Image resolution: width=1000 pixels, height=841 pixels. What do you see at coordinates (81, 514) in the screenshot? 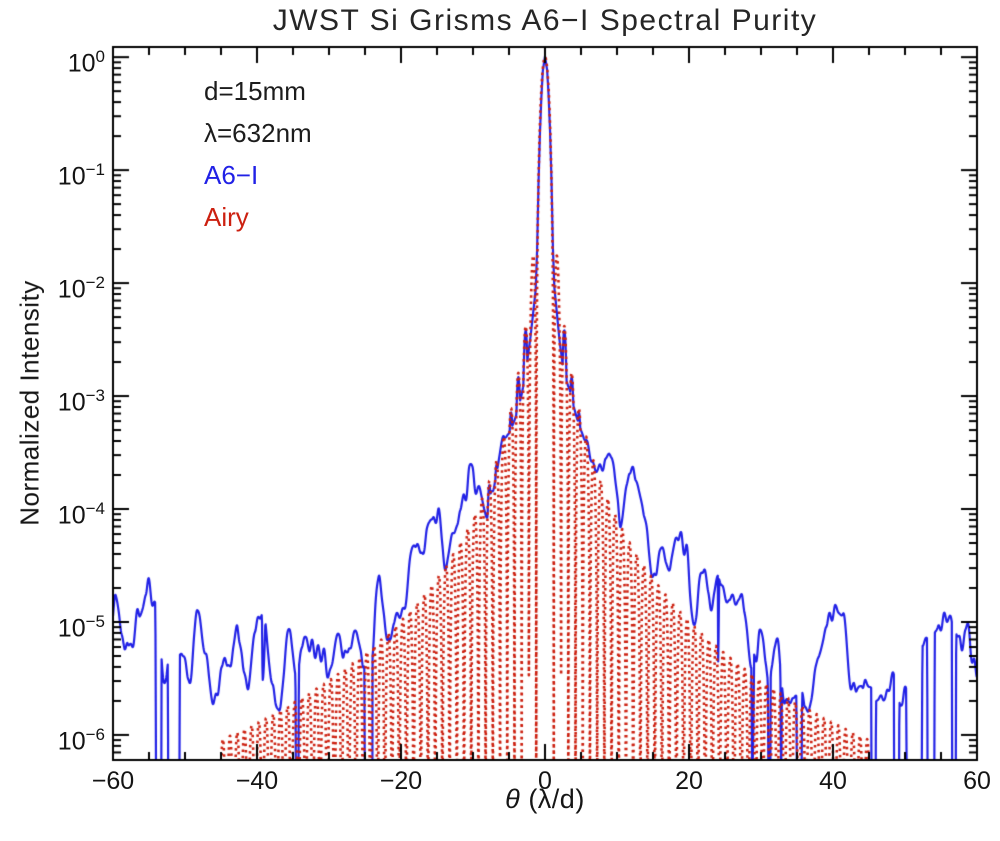
I see `y-tick-label: 10⁻⁴` at bounding box center [81, 514].